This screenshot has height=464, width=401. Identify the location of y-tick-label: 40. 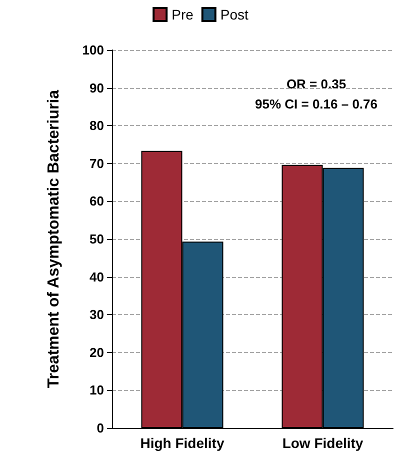
(97, 276).